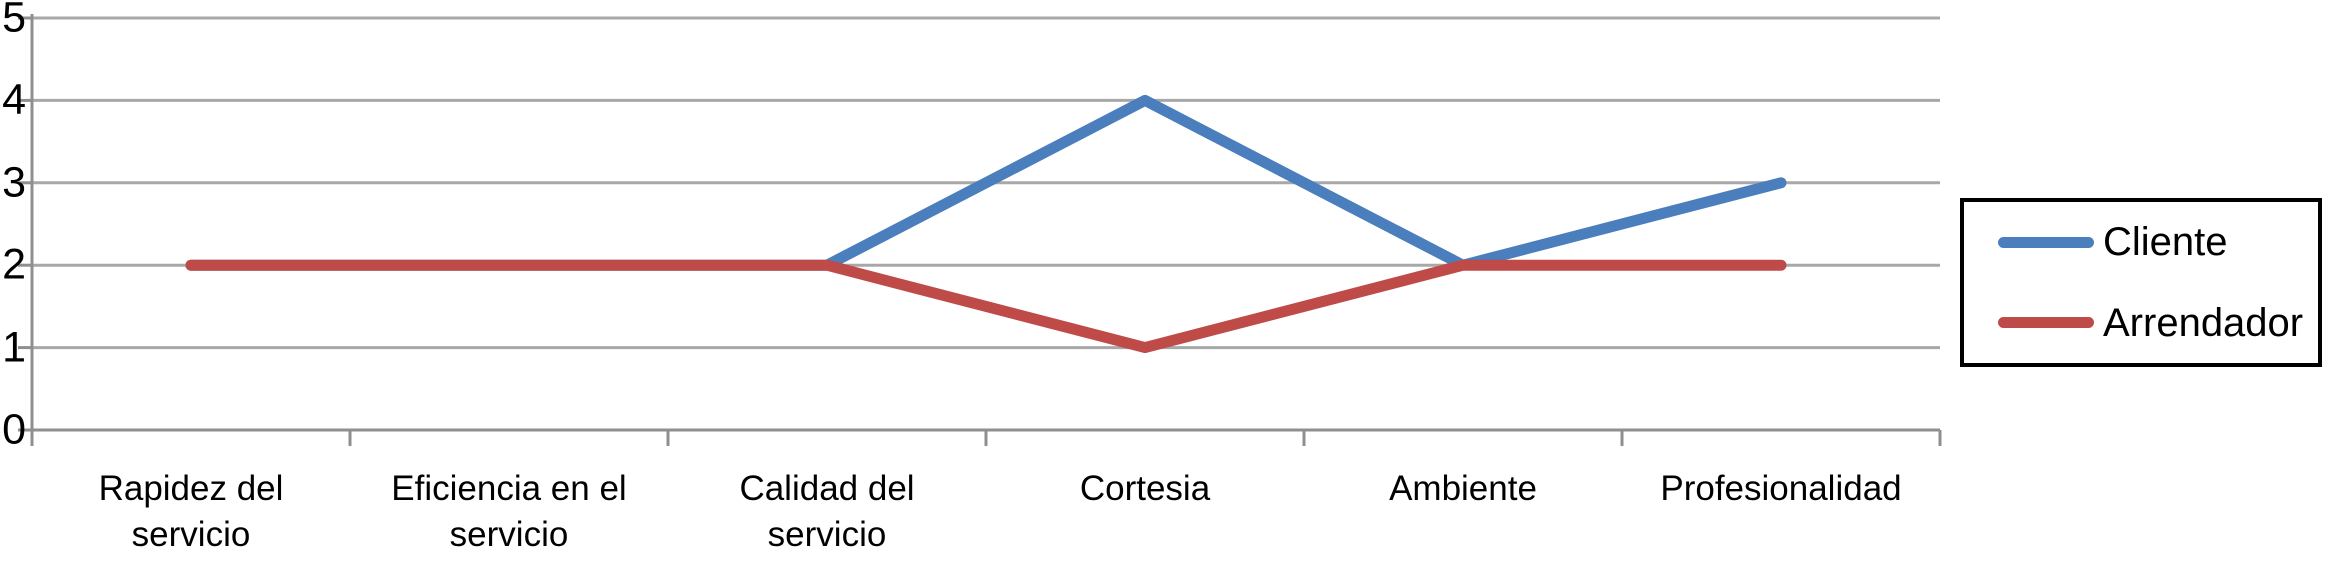 This screenshot has width=2341, height=575. Describe the element at coordinates (2203, 322) in the screenshot. I see `legend-label-arrendador: Arrendador` at that location.